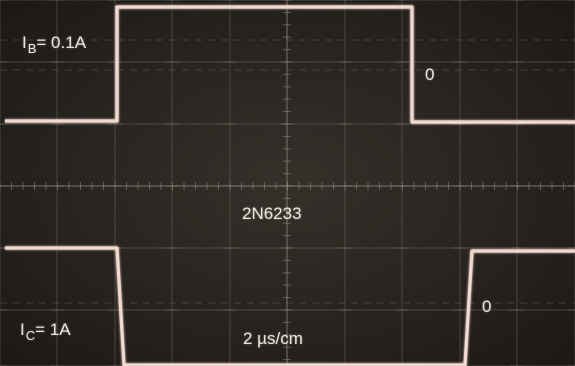 This screenshot has height=366, width=575. I want to click on collector-current-label: IC= 1A, so click(45, 331).